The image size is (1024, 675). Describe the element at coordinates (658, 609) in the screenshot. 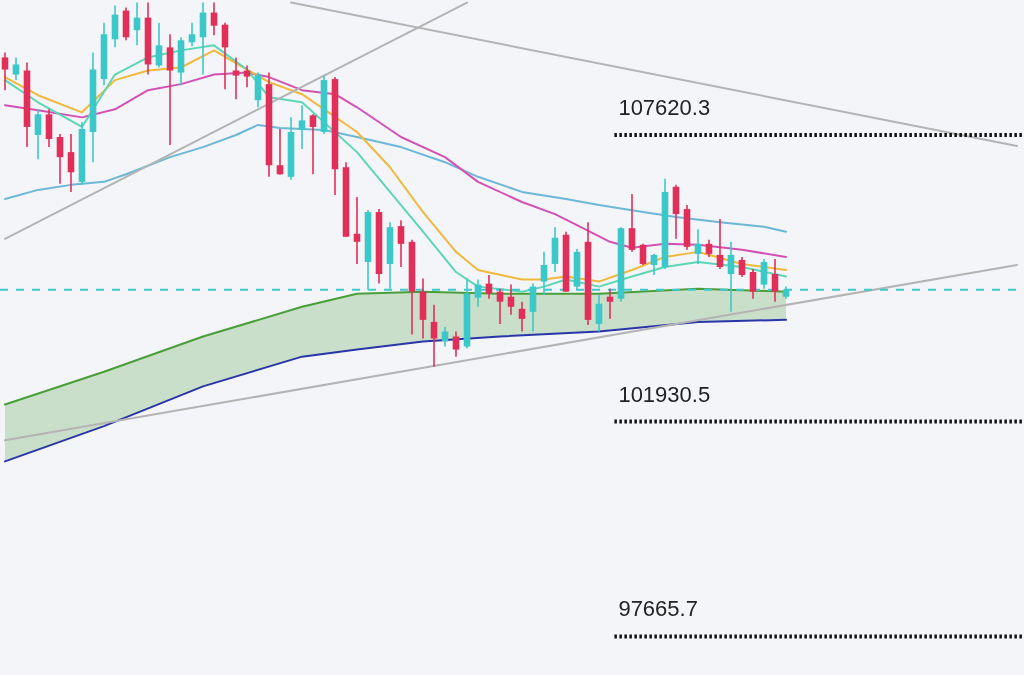

I see `ref-line-label: 97665.7` at that location.